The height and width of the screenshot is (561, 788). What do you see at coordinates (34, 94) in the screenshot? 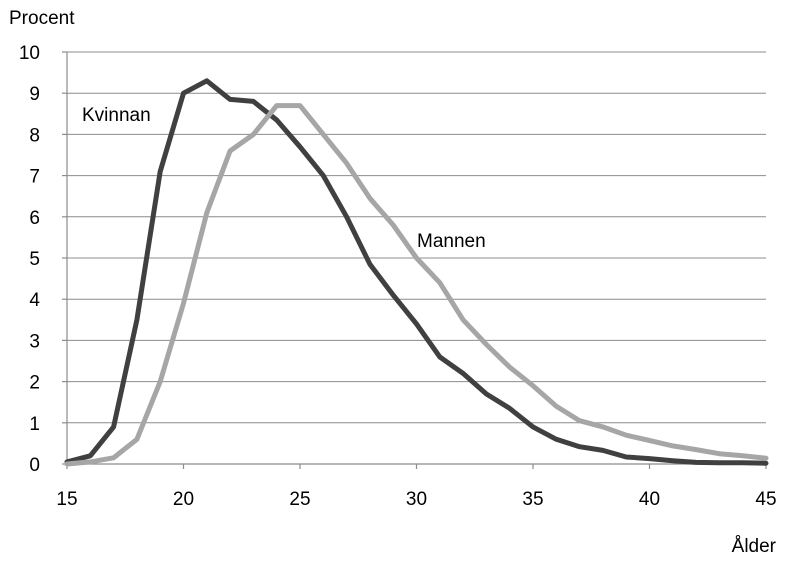
I see `y-tick-label: 9` at bounding box center [34, 94].